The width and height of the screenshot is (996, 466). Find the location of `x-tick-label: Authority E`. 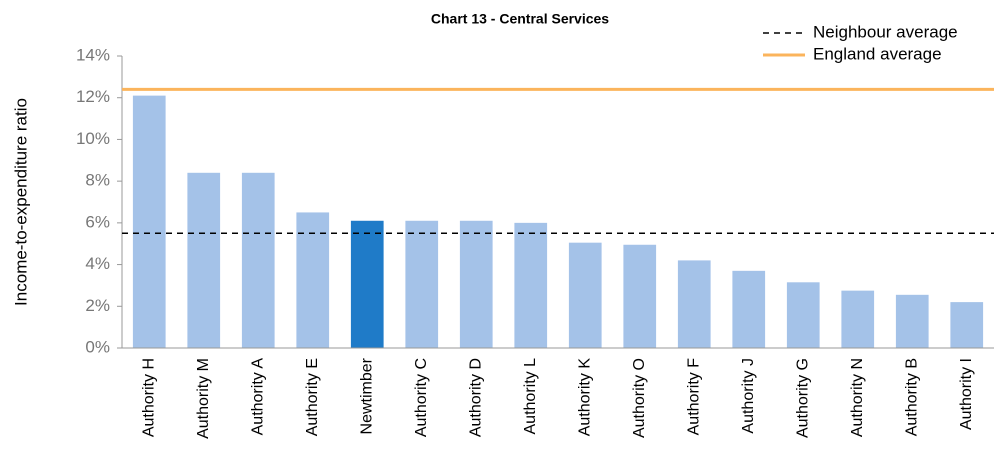

x-tick-label: Authority E is located at coordinates (312, 397).